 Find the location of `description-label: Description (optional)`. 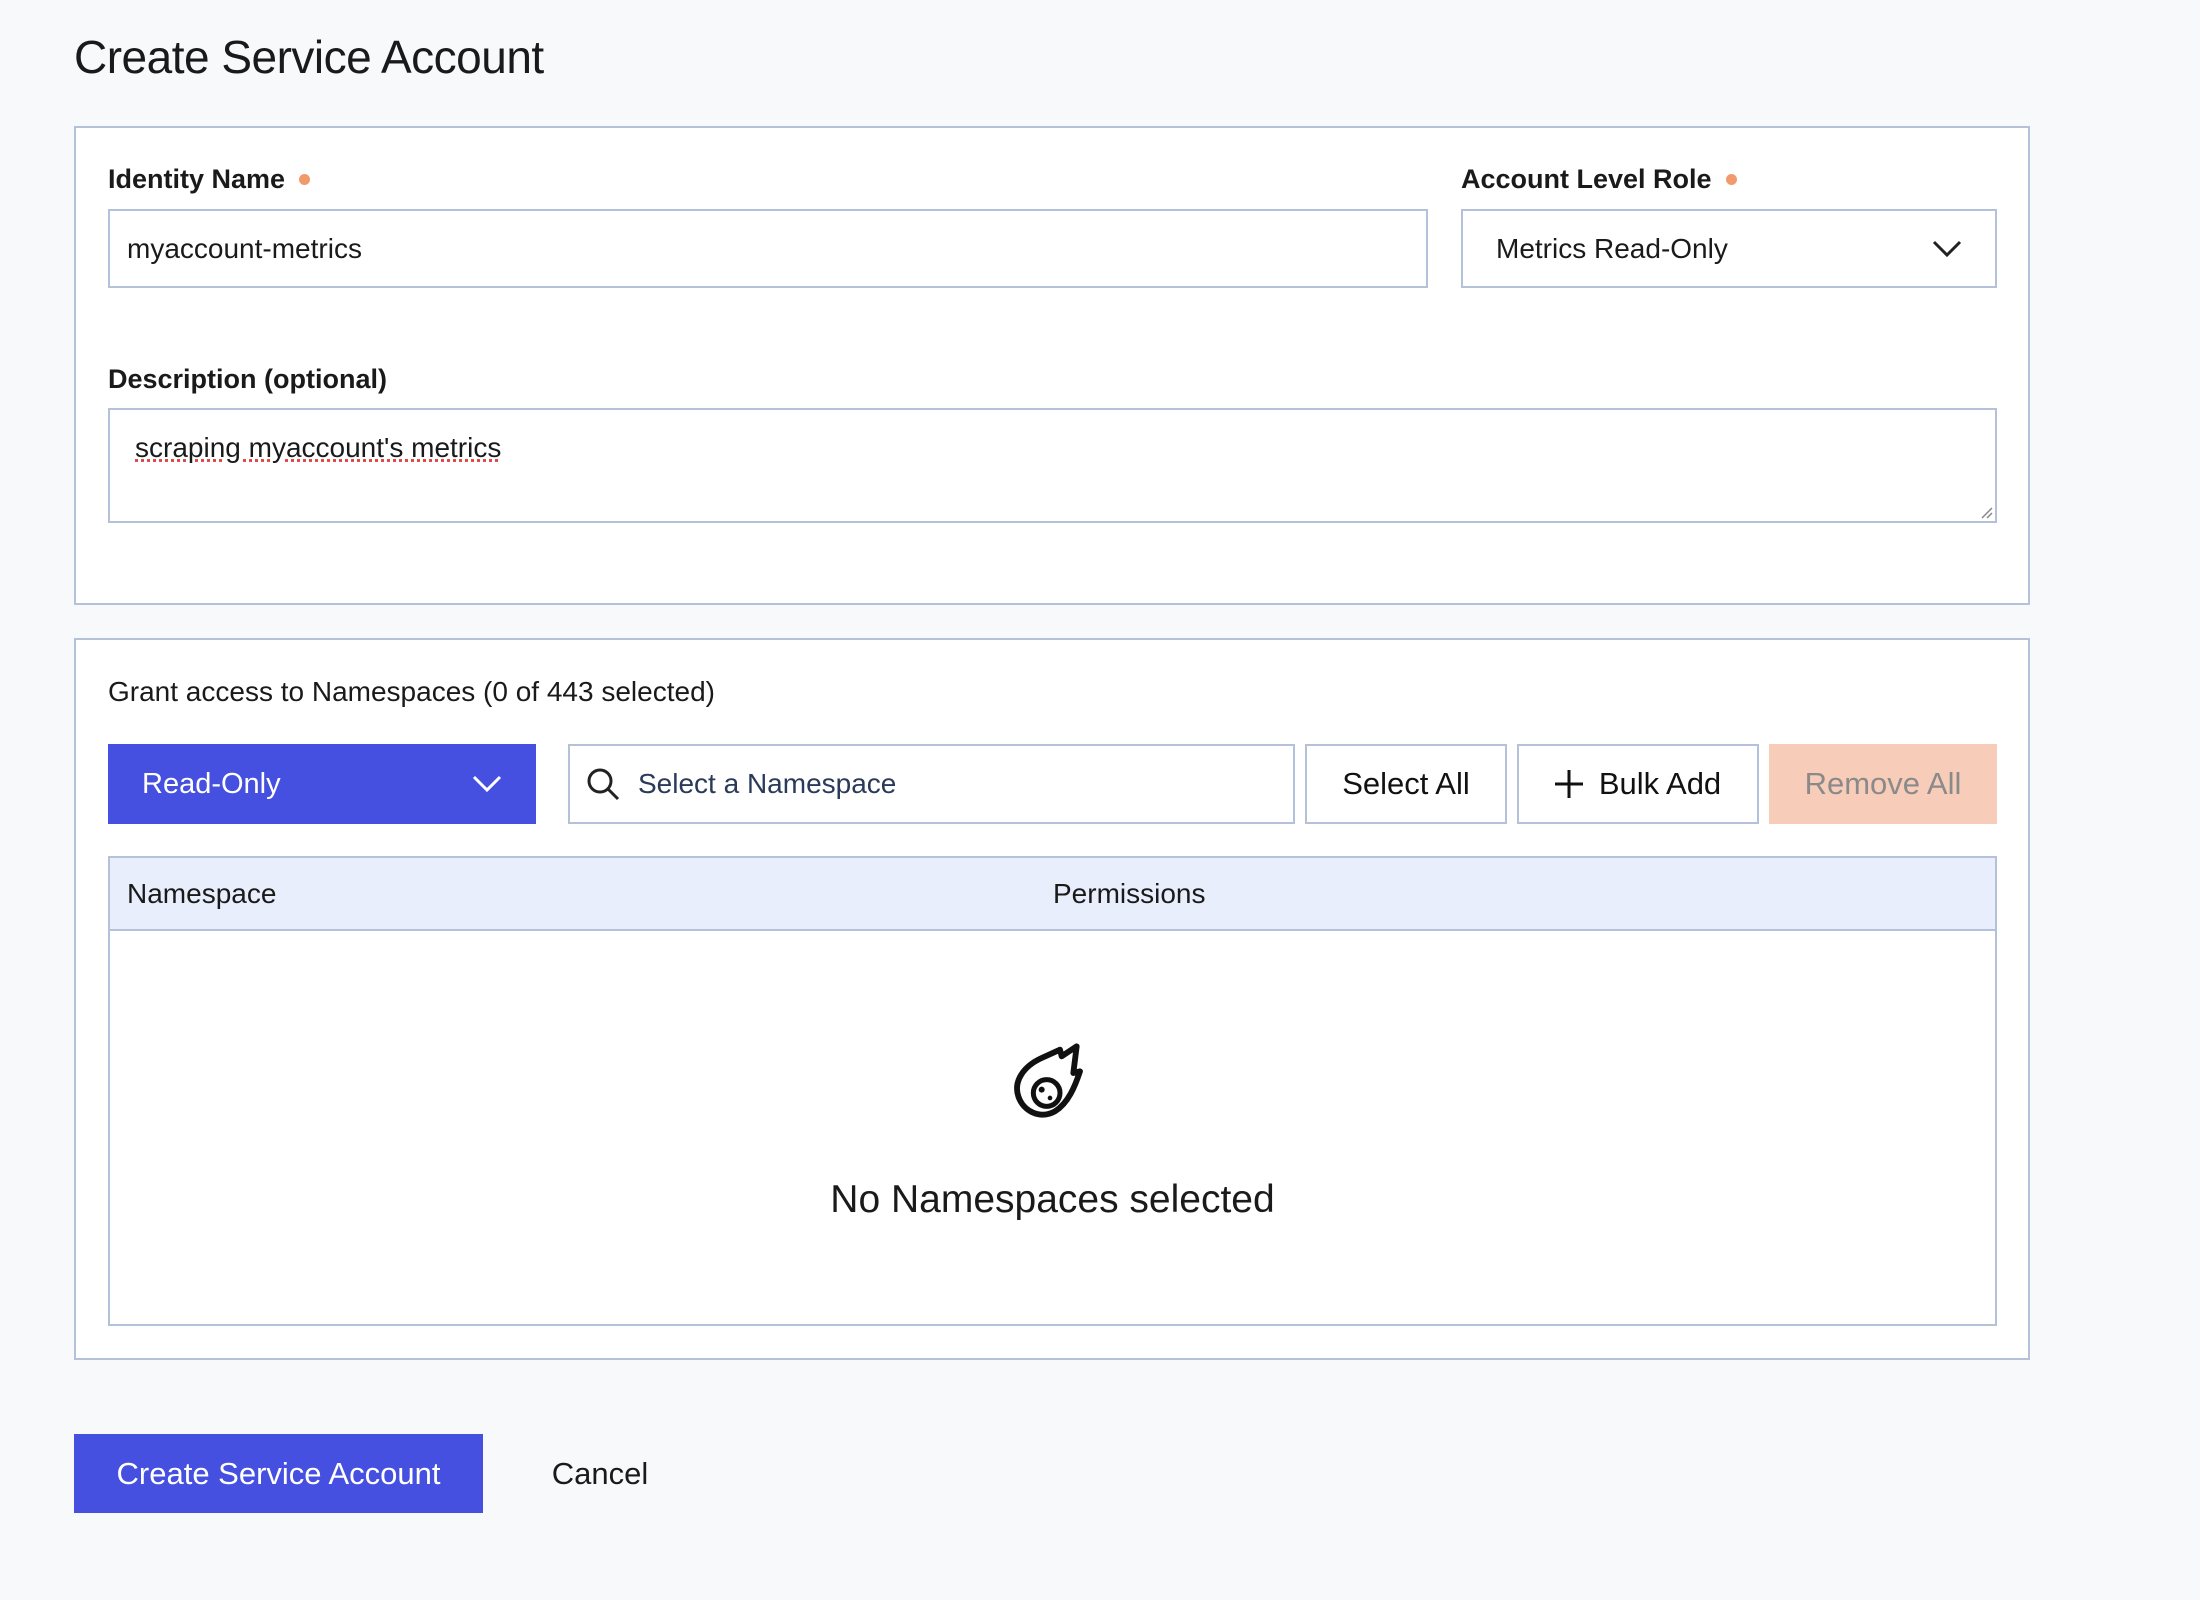

description-label: Description (optional) is located at coordinates (247, 379).